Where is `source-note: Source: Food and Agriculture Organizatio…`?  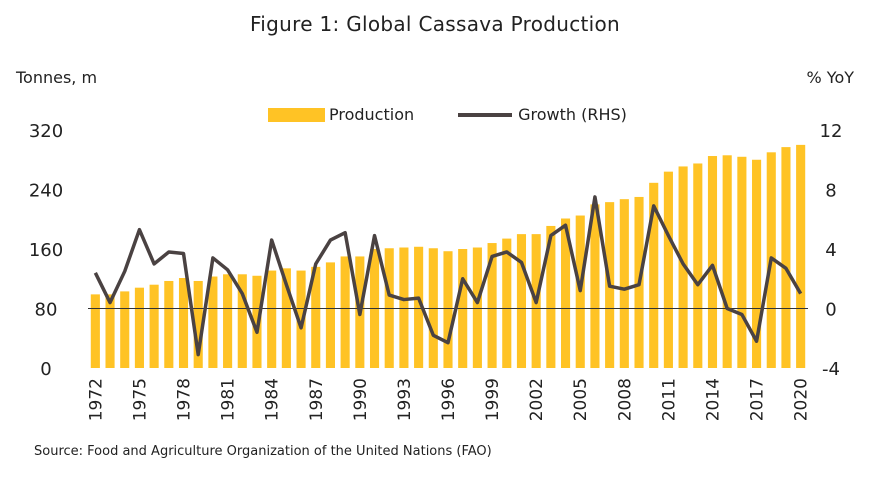 source-note: Source: Food and Agriculture Organizatio… is located at coordinates (263, 451).